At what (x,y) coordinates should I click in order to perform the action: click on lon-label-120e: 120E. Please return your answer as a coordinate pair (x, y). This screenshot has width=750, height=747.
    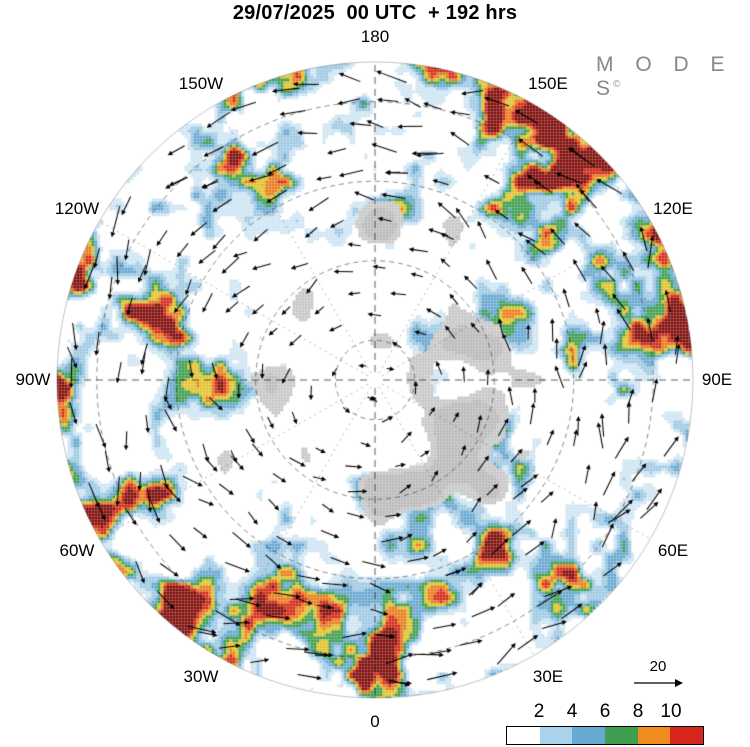
    Looking at the image, I should click on (673, 208).